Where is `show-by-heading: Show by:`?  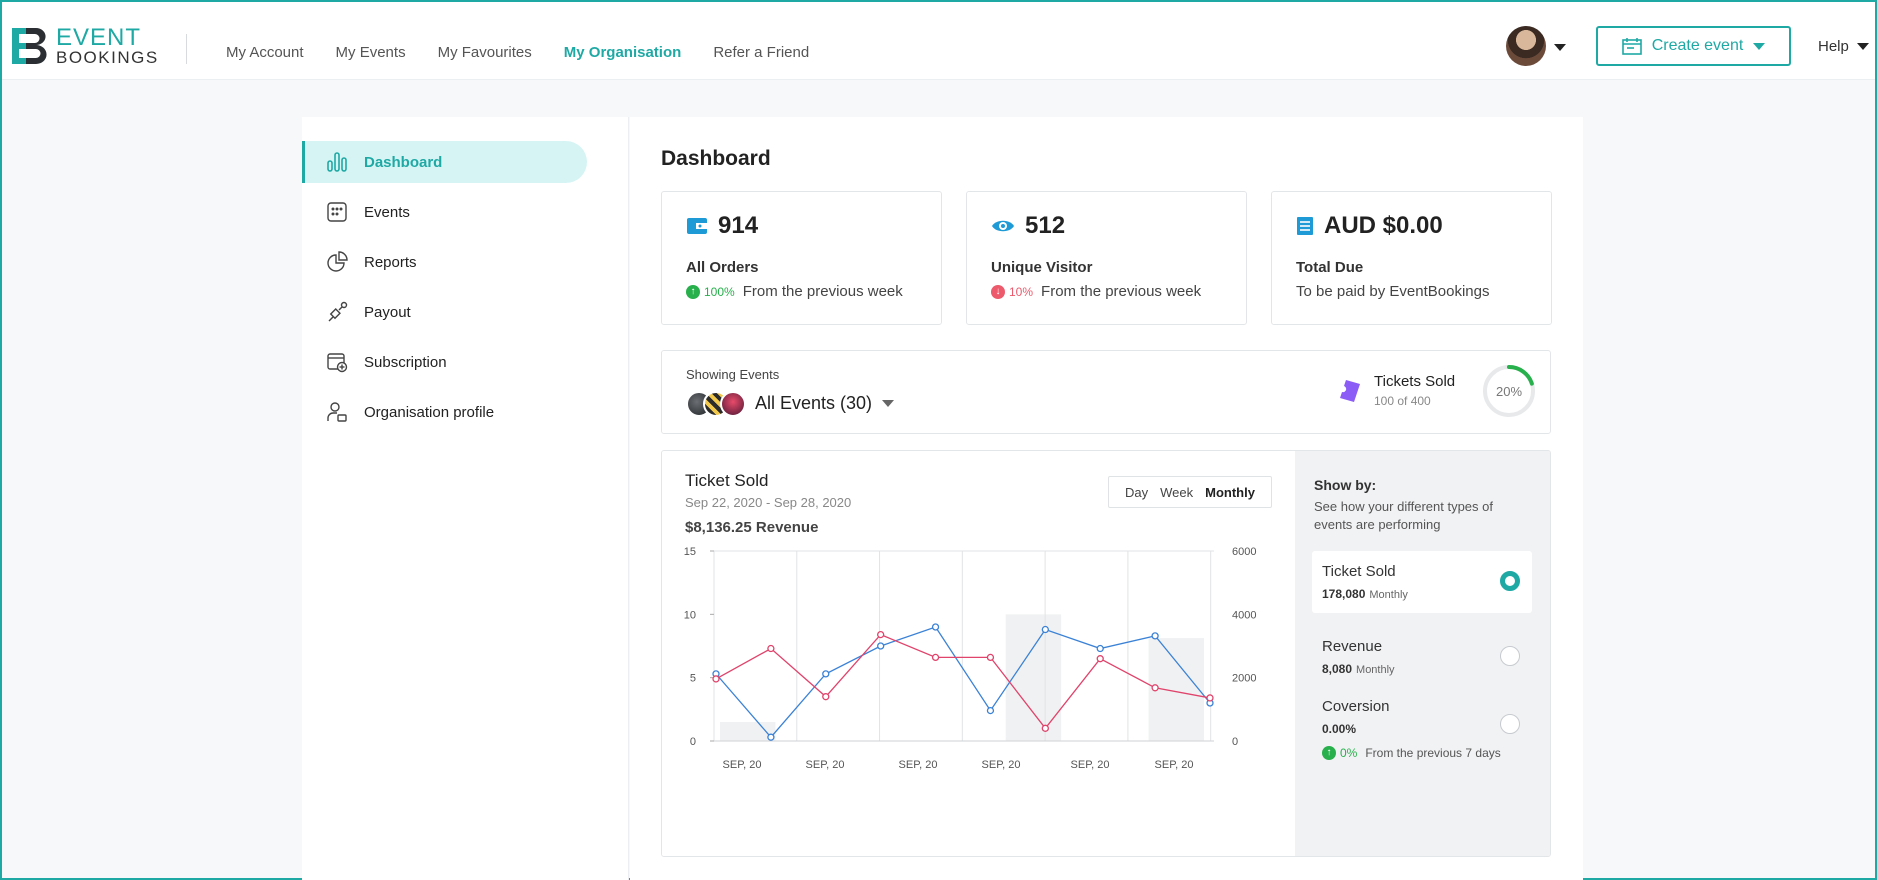 show-by-heading: Show by: is located at coordinates (1345, 485).